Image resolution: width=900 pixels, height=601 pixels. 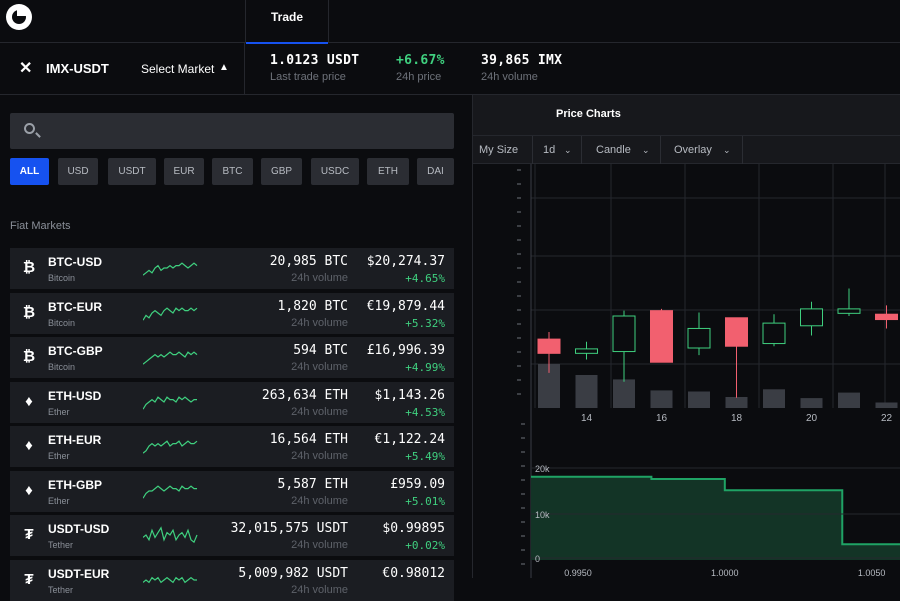 What do you see at coordinates (335, 171) in the screenshot?
I see `filter-usdc: USDC` at bounding box center [335, 171].